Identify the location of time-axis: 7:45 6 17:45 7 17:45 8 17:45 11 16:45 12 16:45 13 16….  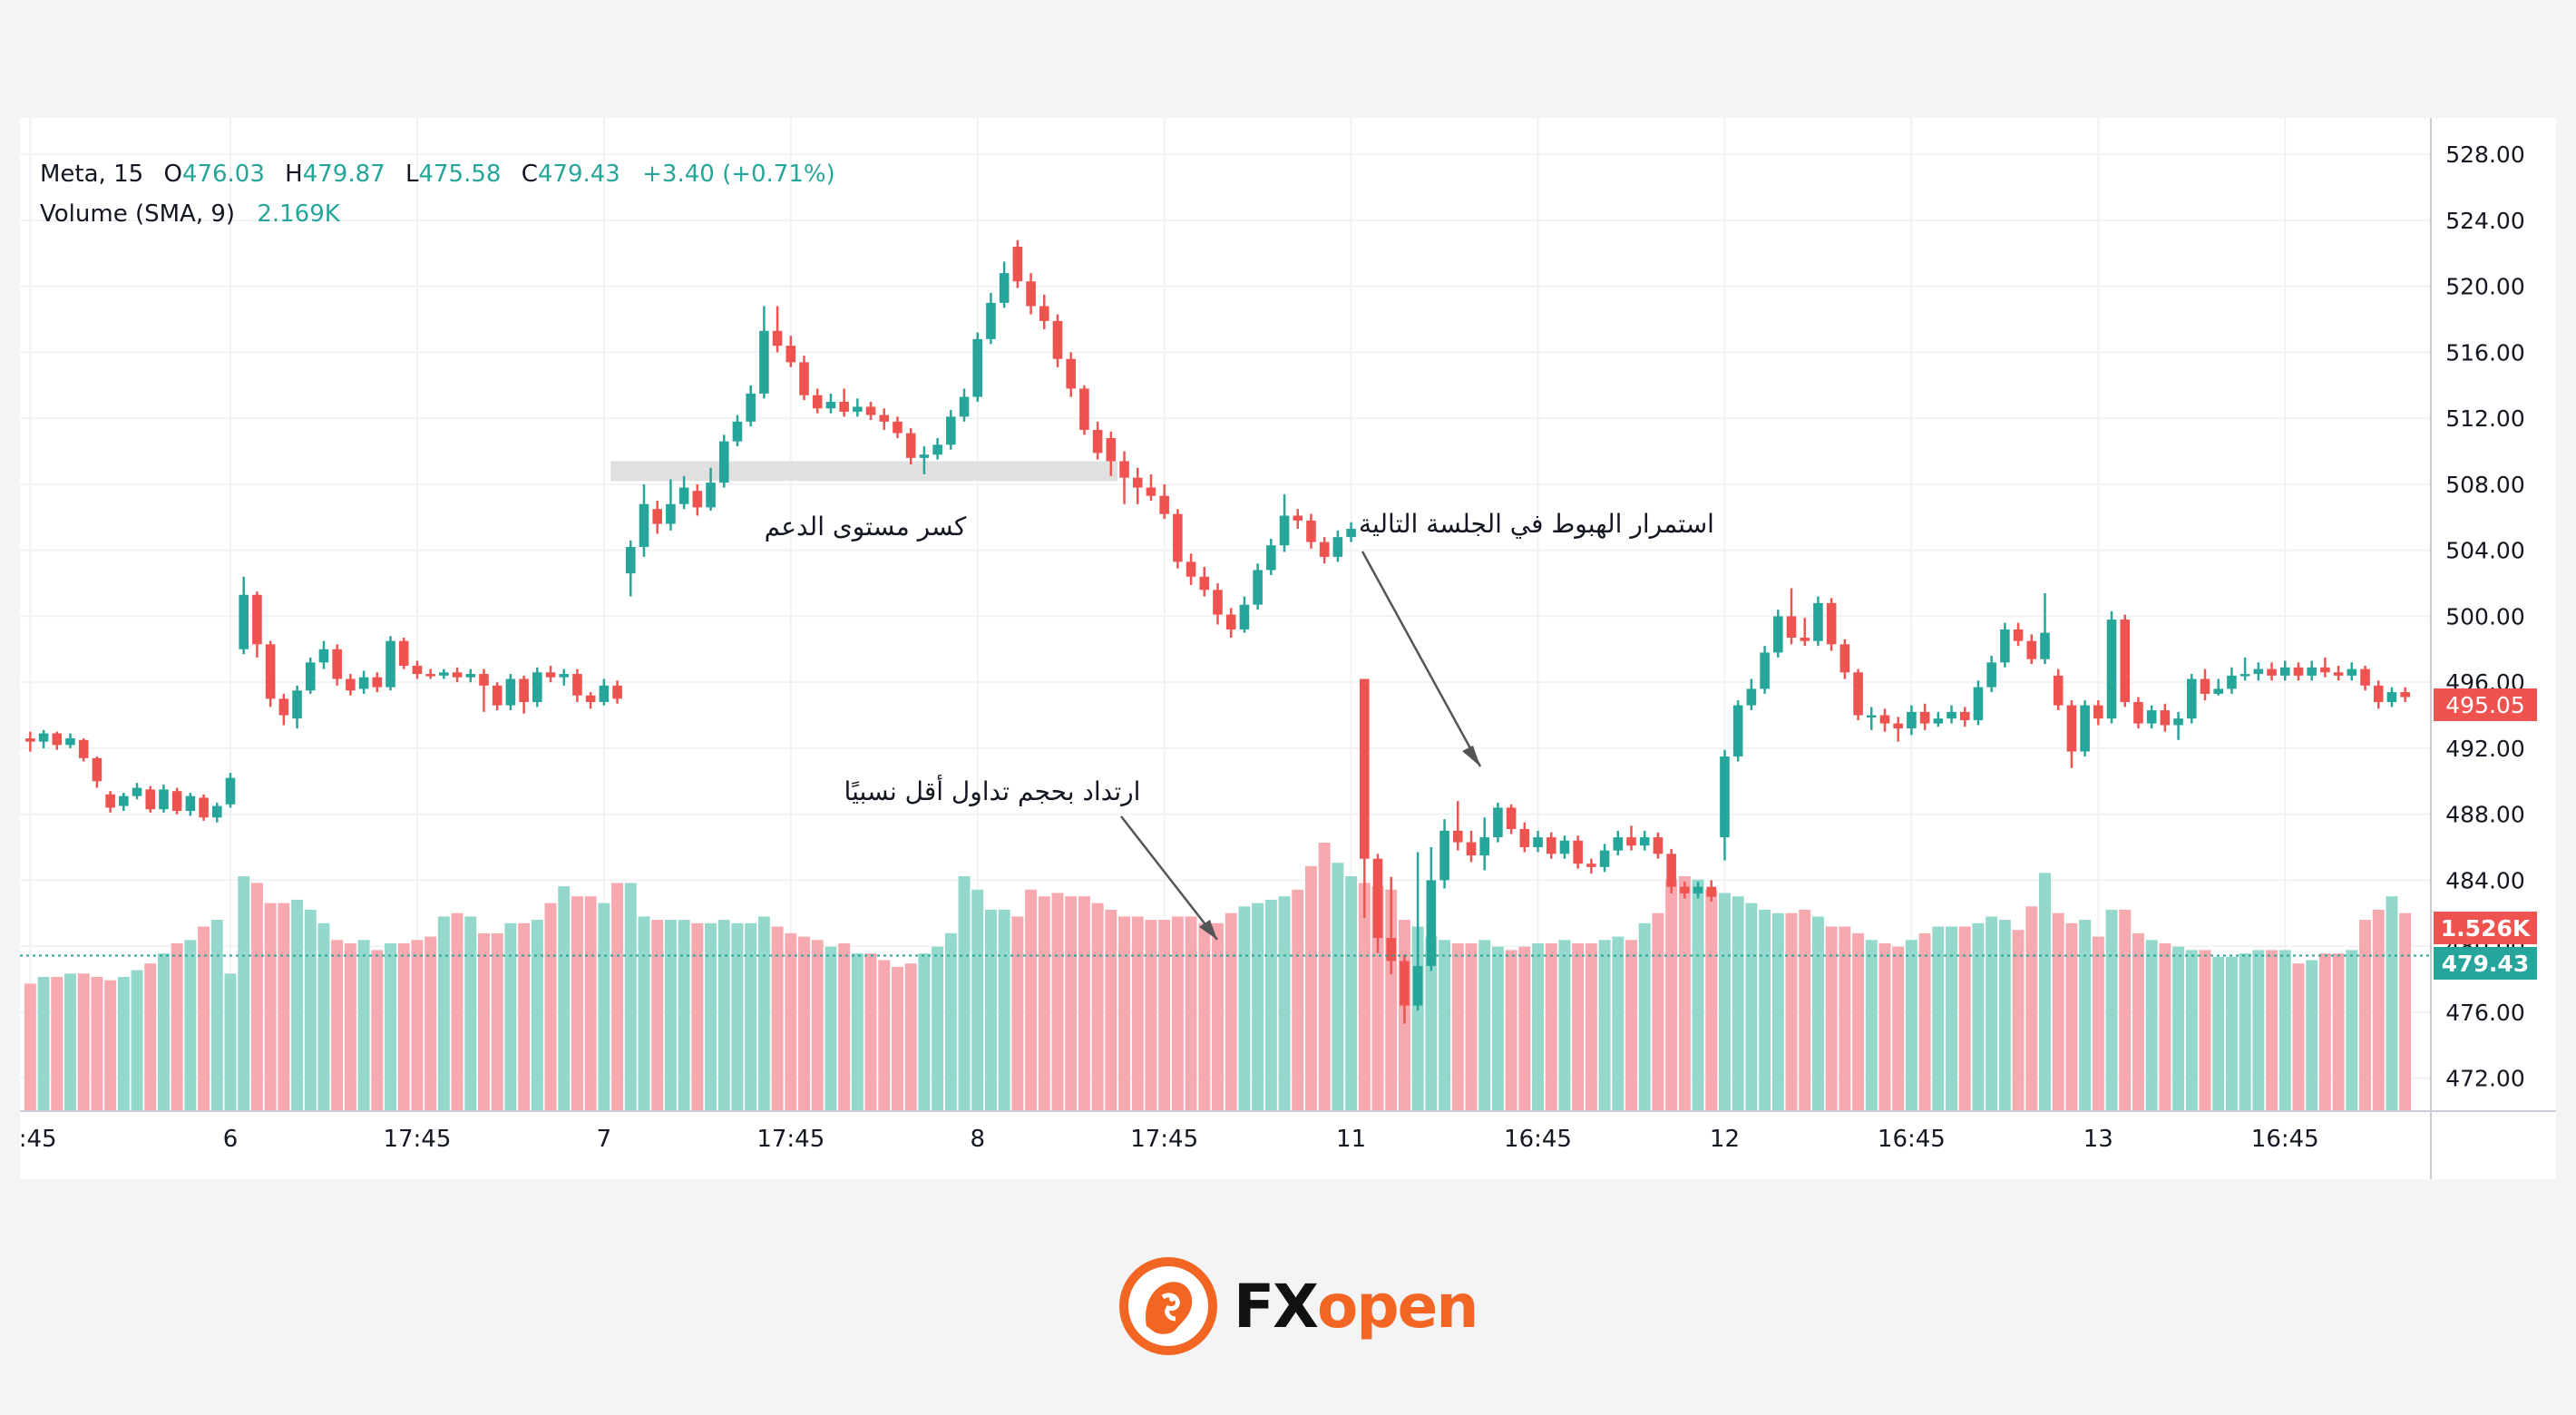
(1169, 1139).